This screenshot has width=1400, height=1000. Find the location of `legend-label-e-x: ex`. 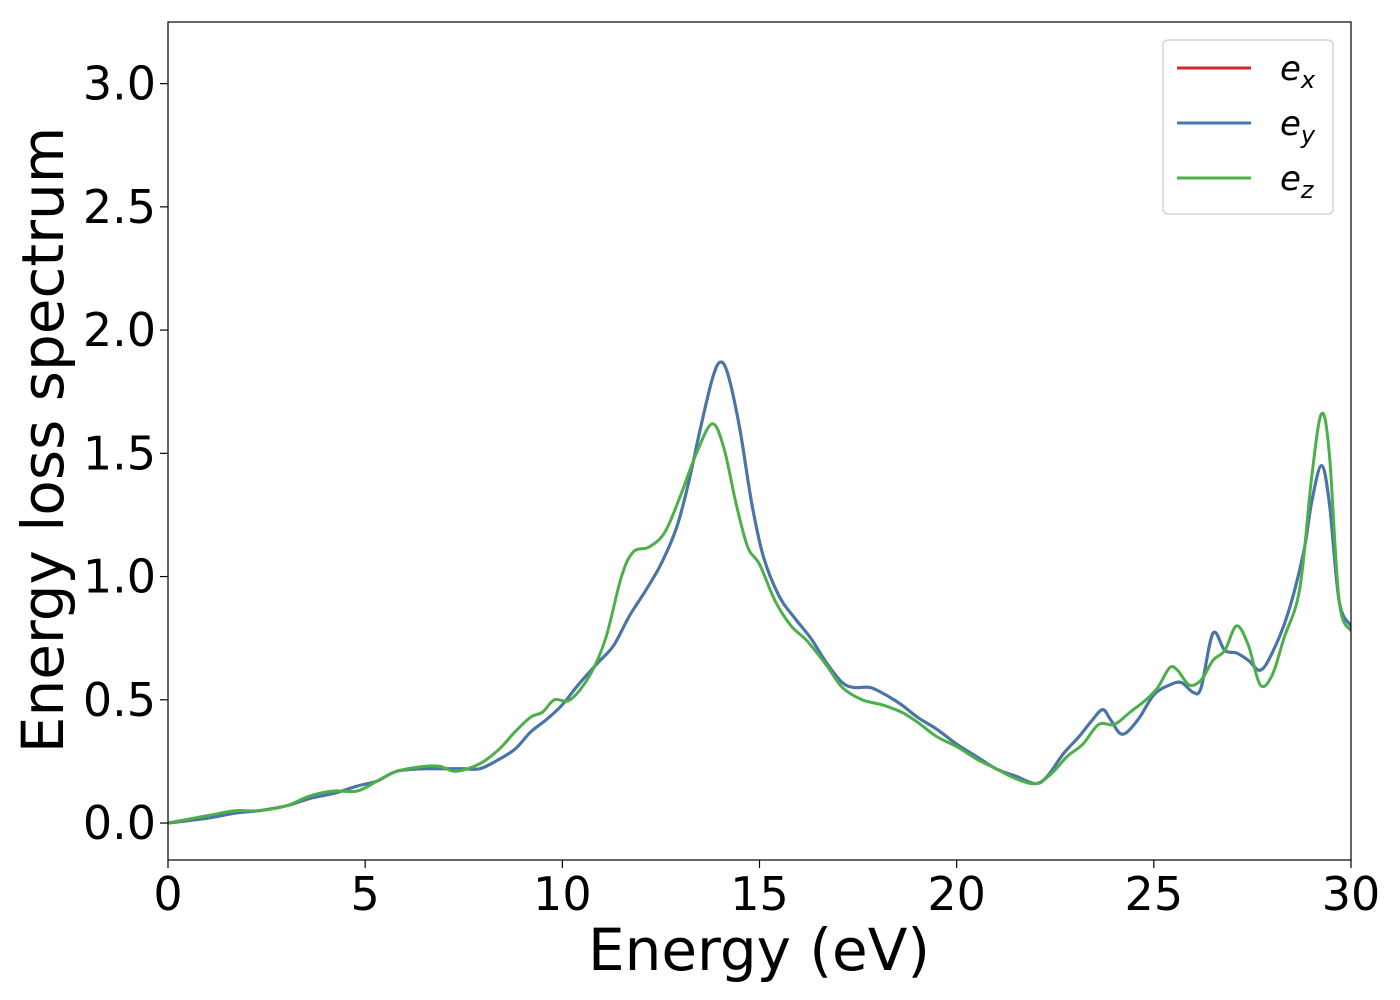

legend-label-e-x: ex is located at coordinates (1298, 71).